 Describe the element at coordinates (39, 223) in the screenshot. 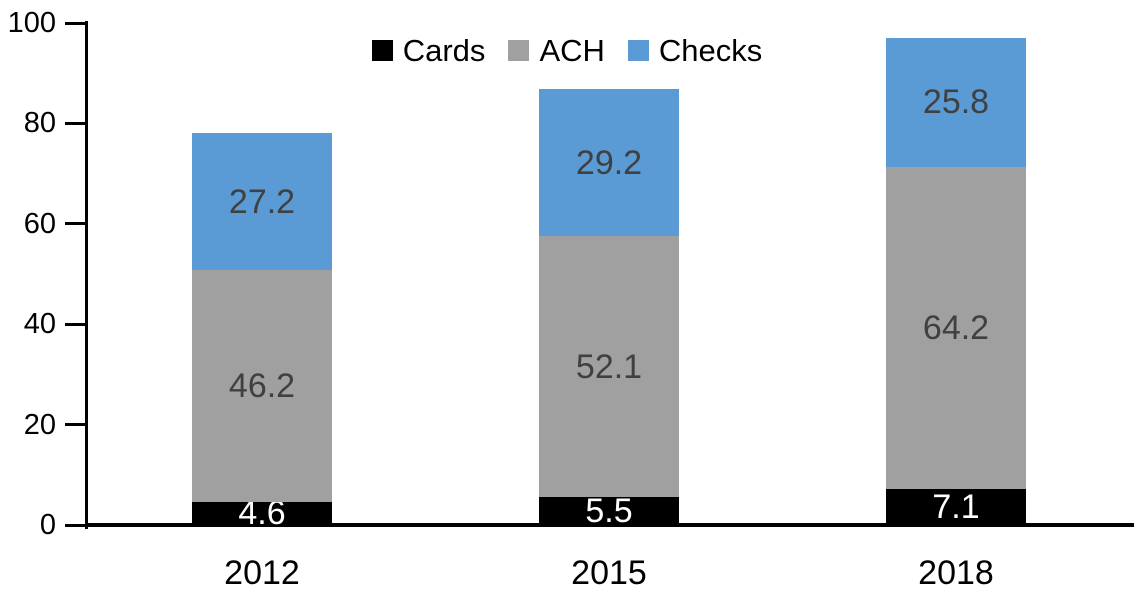

I see `y-axis-tick-label: 60` at that location.